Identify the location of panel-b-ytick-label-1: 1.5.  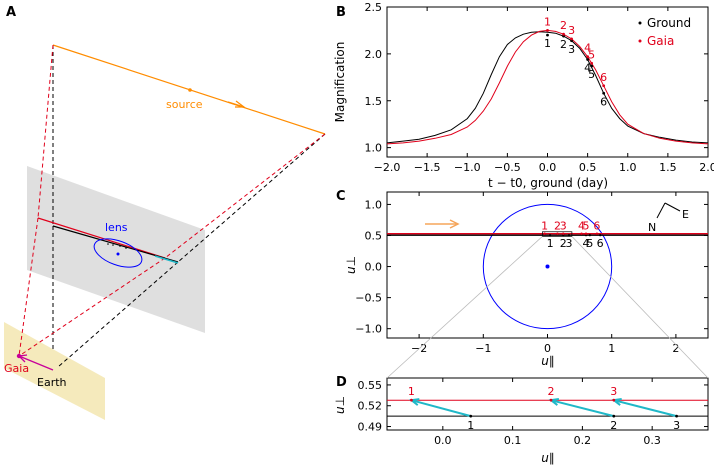
(374, 101).